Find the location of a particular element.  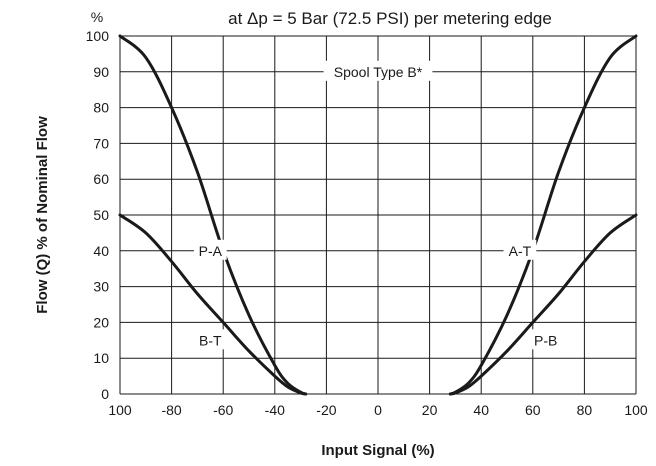

x-tick-label: 20 is located at coordinates (430, 410).